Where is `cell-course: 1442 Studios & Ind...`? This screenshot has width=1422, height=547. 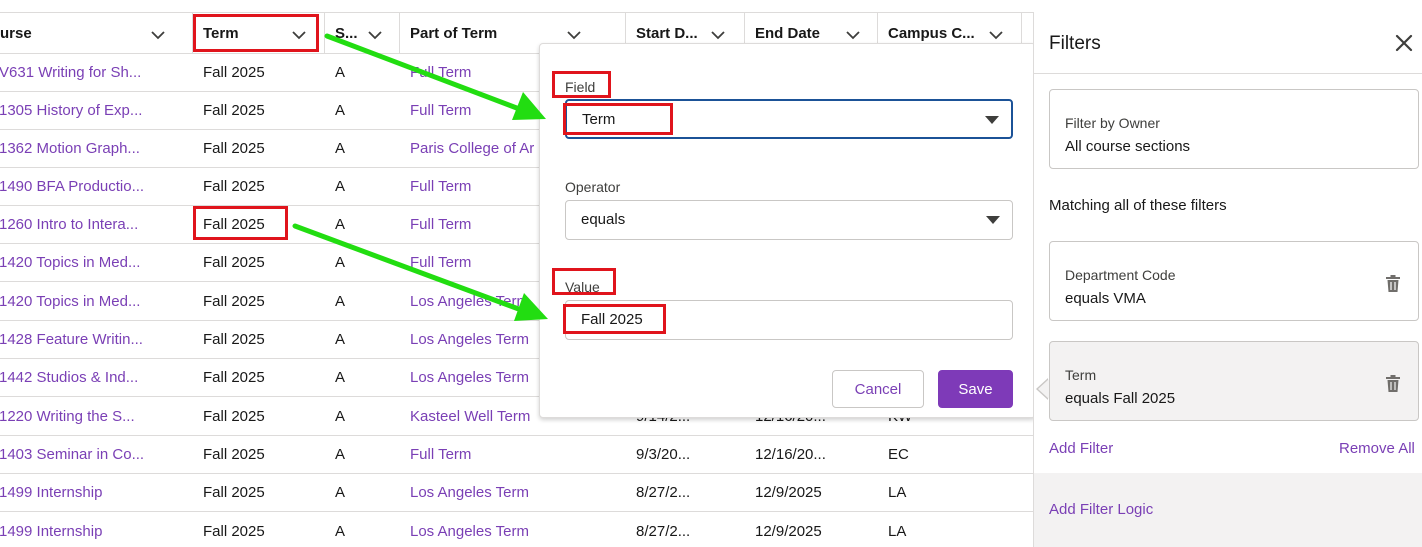 cell-course: 1442 Studios & Ind... is located at coordinates (69, 377).